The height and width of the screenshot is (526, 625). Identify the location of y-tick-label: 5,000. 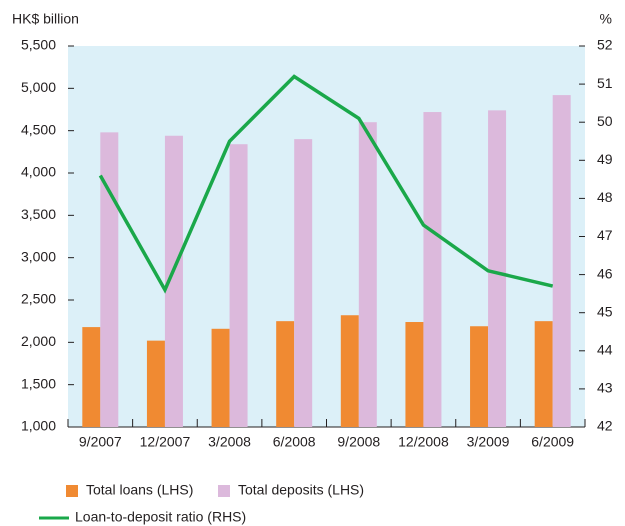
(38, 87).